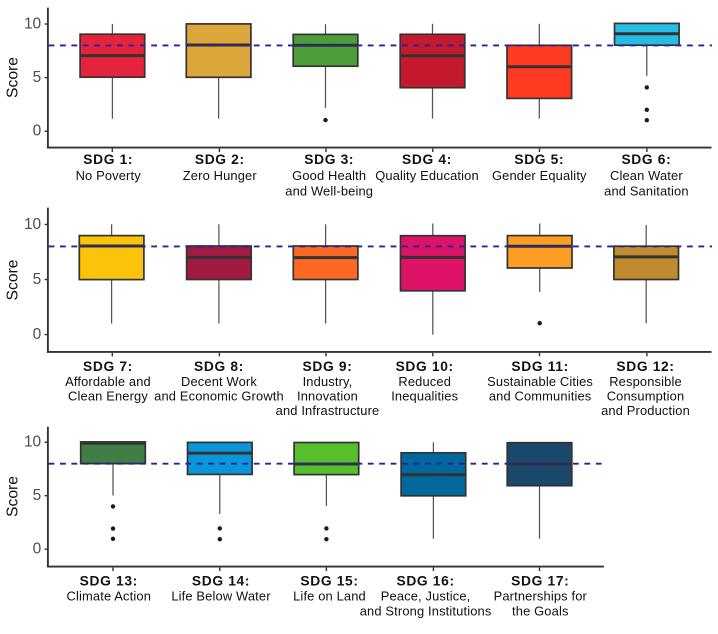 The image size is (718, 634). I want to click on svg-text: Responsible, so click(645, 381).